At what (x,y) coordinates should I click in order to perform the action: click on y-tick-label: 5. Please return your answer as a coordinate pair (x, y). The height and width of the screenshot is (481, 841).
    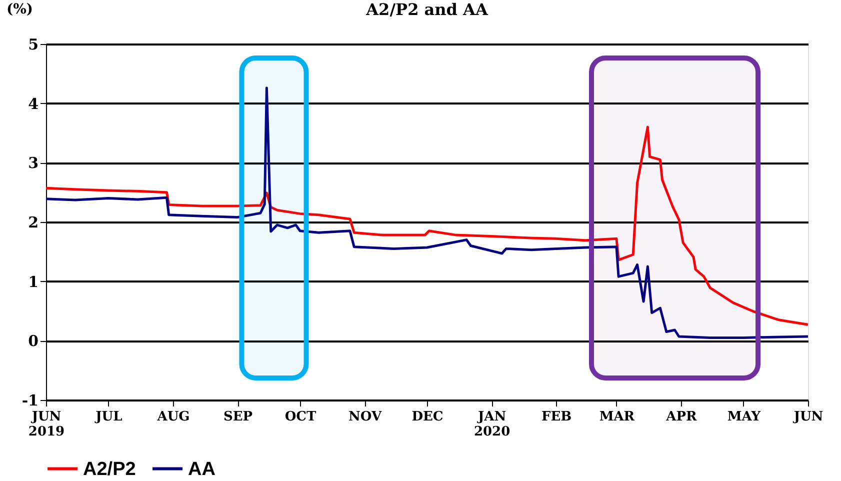
    Looking at the image, I should click on (33, 45).